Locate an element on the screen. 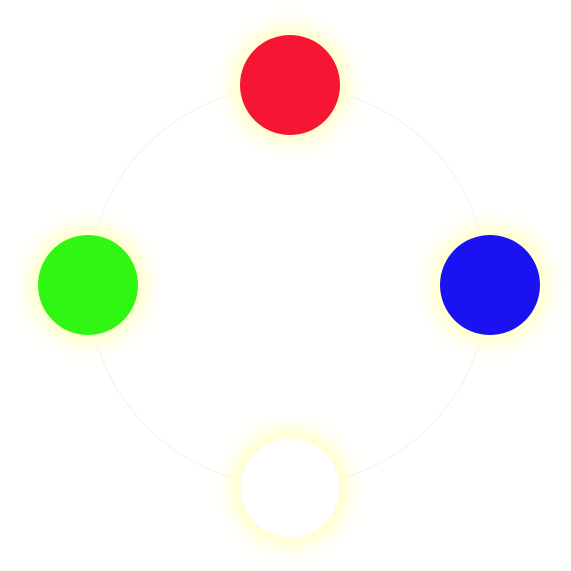 This screenshot has width=571, height=571. red-orb is located at coordinates (290, 85).